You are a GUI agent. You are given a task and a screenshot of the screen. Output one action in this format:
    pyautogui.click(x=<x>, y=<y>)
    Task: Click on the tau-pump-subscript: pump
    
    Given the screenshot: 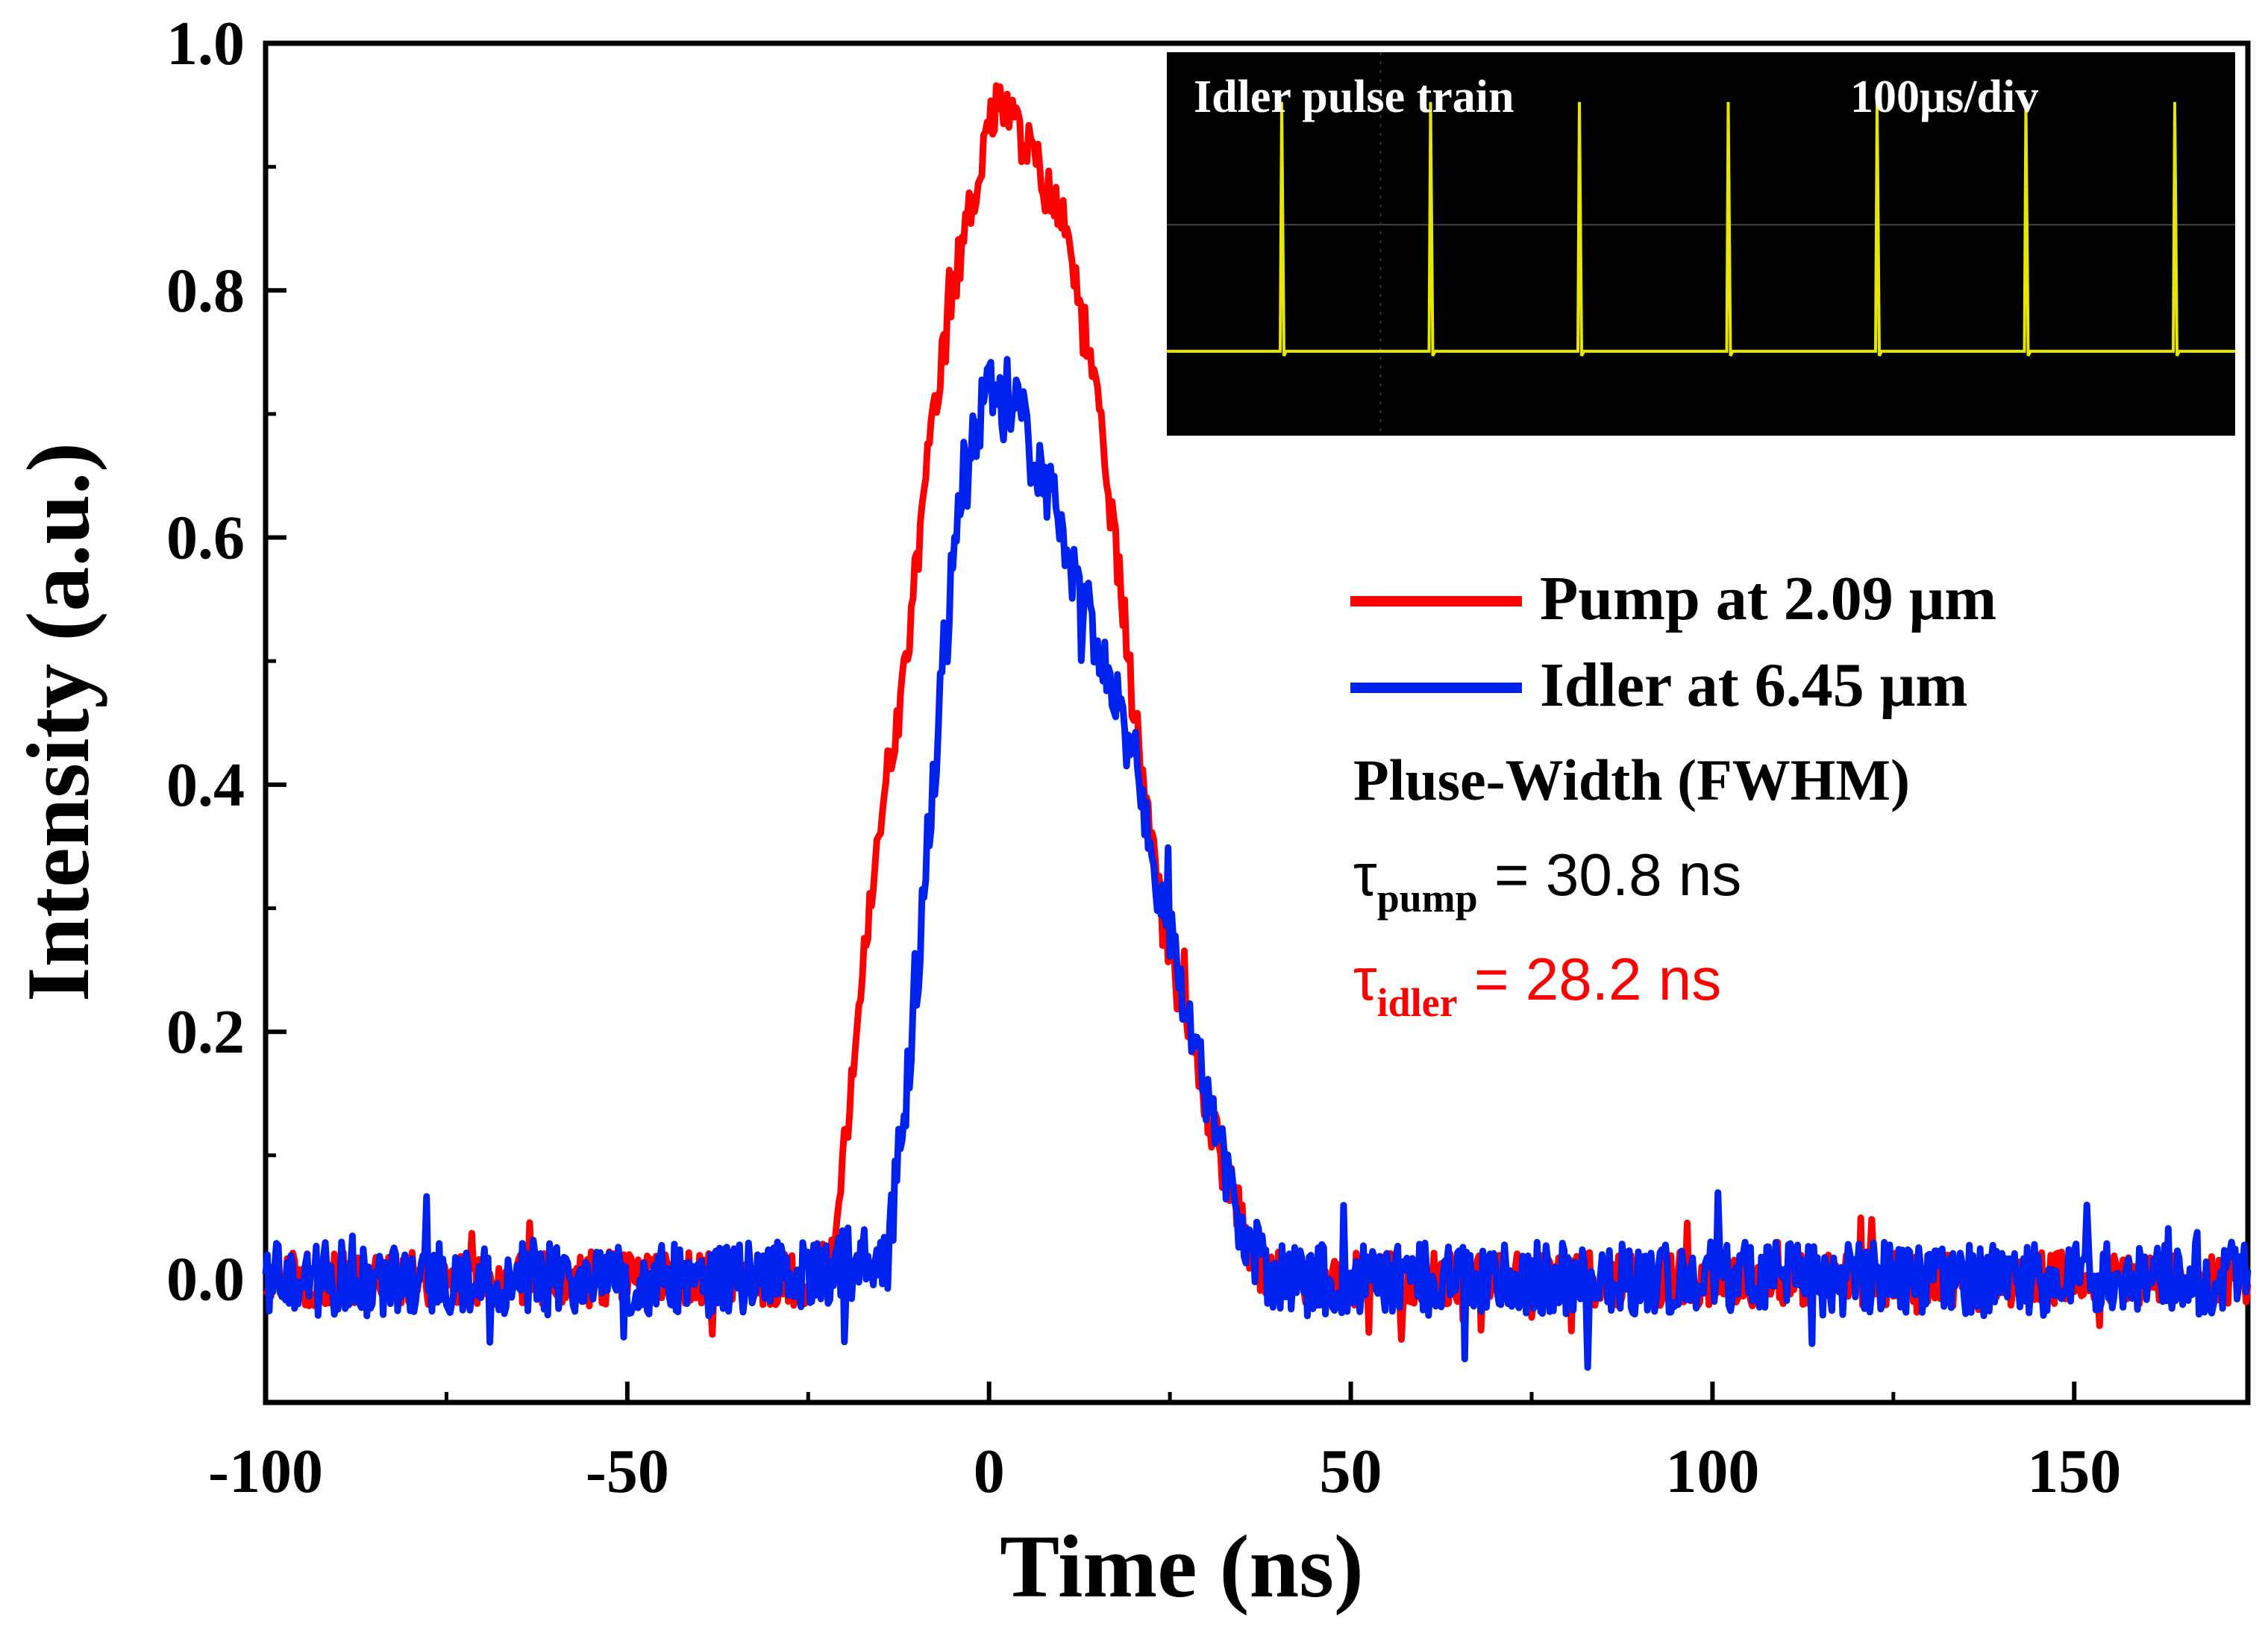 What is the action you would take?
    pyautogui.click(x=1427, y=899)
    